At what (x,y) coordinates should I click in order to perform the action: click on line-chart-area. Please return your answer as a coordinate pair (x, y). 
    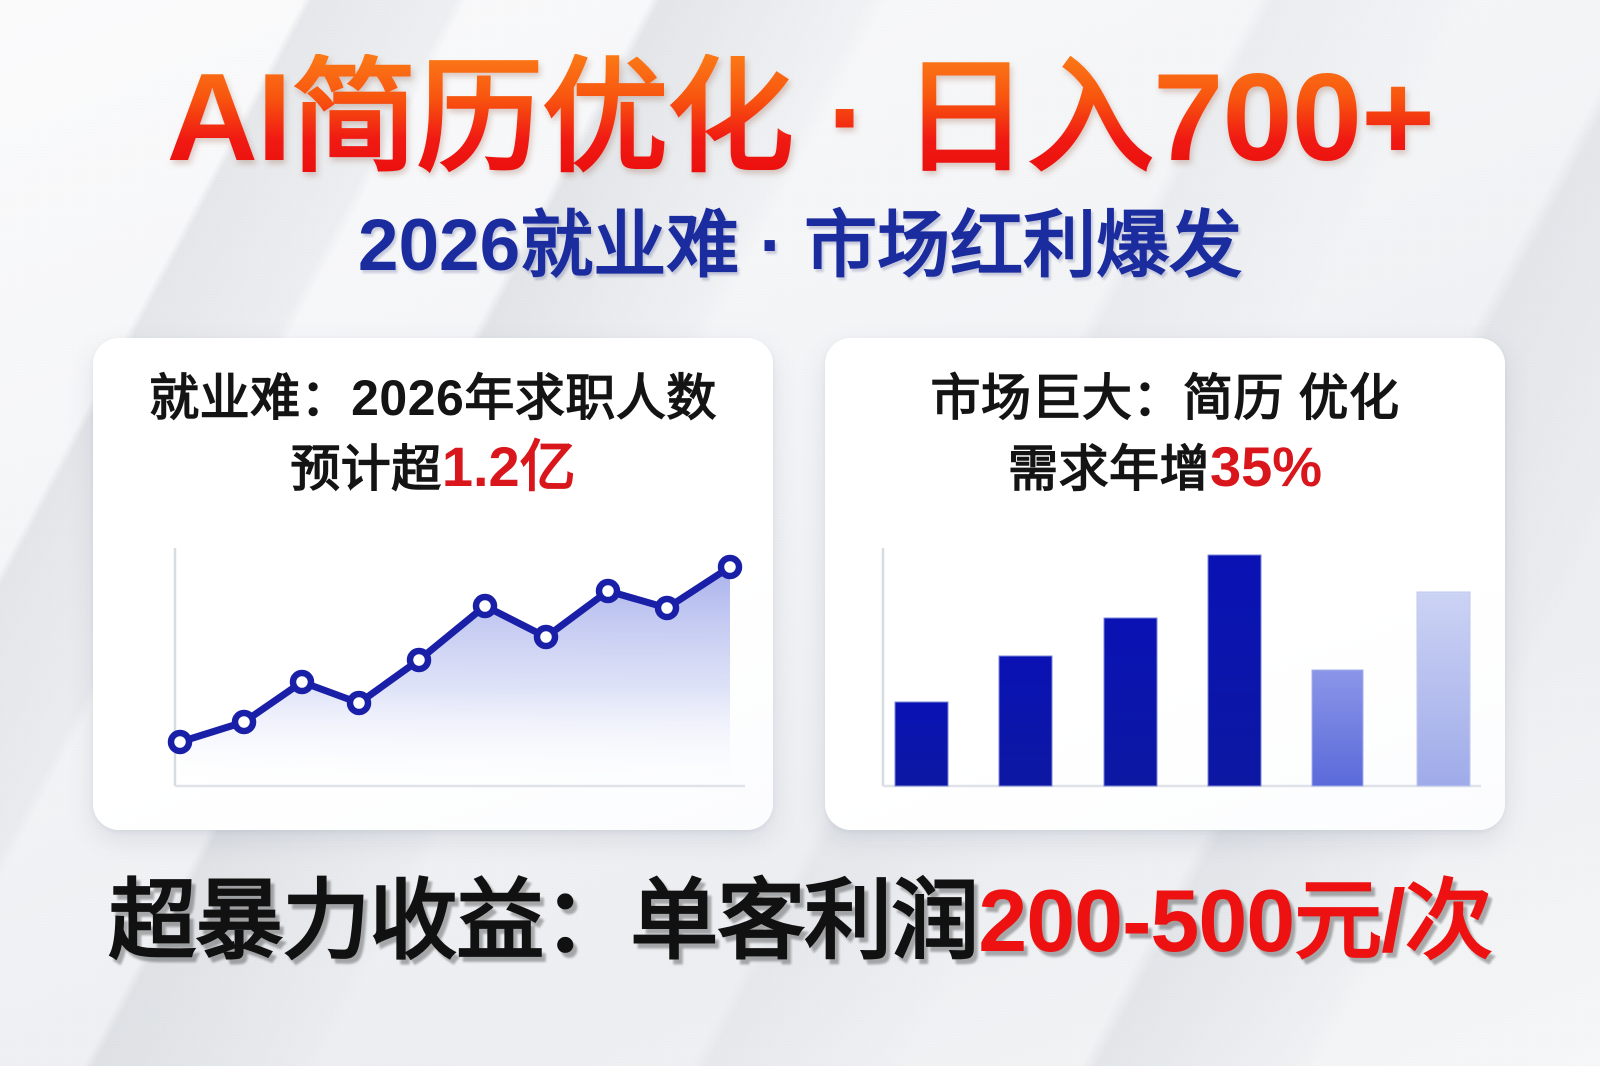
    Looking at the image, I should click on (455, 676).